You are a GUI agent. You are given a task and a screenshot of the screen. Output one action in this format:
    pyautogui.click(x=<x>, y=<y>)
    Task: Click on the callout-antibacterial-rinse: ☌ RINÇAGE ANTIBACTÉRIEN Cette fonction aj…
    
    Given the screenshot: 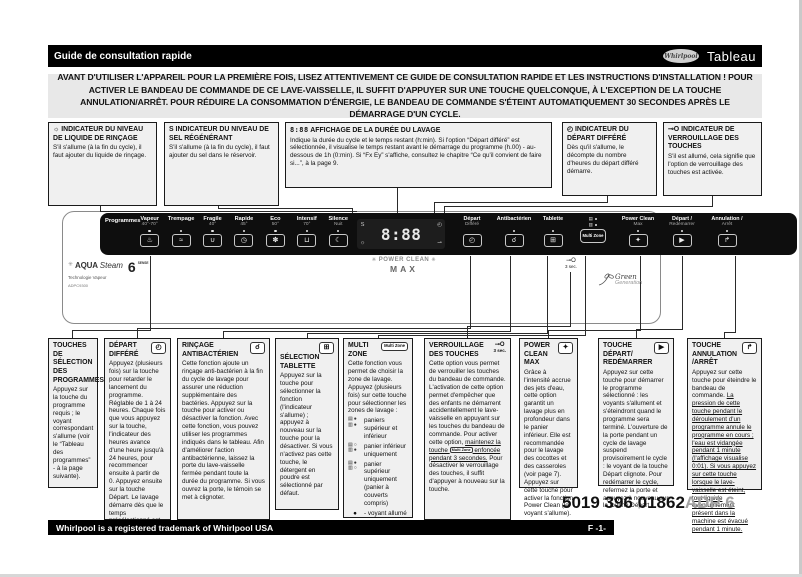 What is the action you would take?
    pyautogui.click(x=223, y=429)
    